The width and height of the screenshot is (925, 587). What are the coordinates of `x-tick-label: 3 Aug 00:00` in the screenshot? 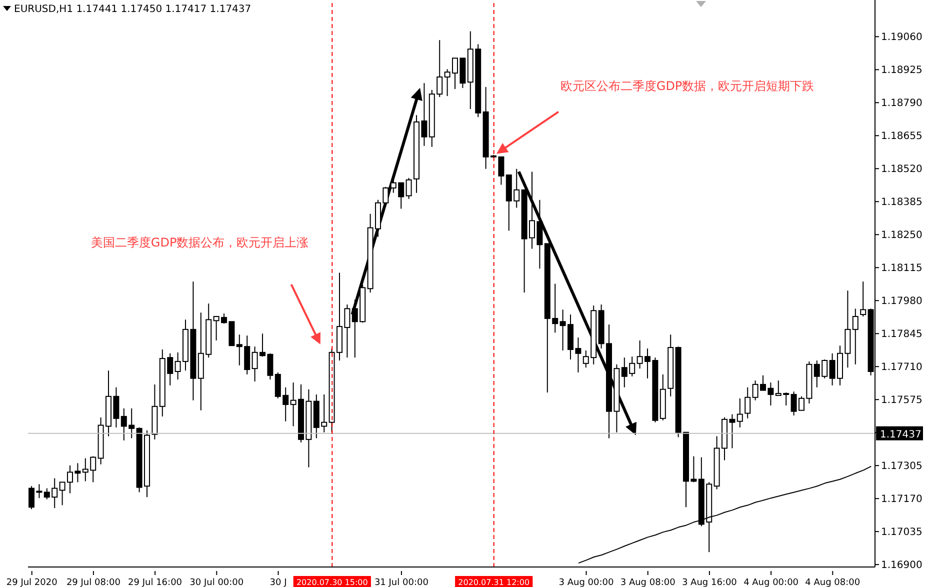 It's located at (586, 582).